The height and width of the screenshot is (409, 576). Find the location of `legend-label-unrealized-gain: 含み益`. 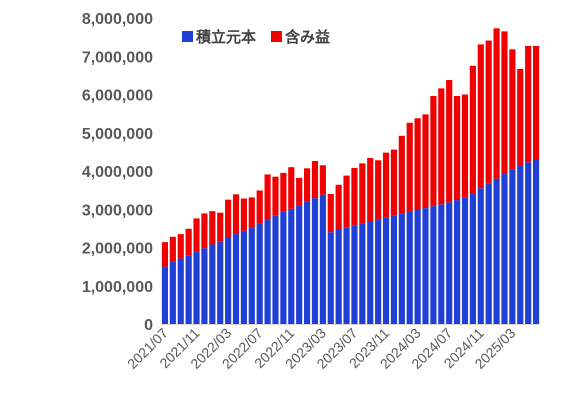

legend-label-unrealized-gain: 含み益 is located at coordinates (307, 37).